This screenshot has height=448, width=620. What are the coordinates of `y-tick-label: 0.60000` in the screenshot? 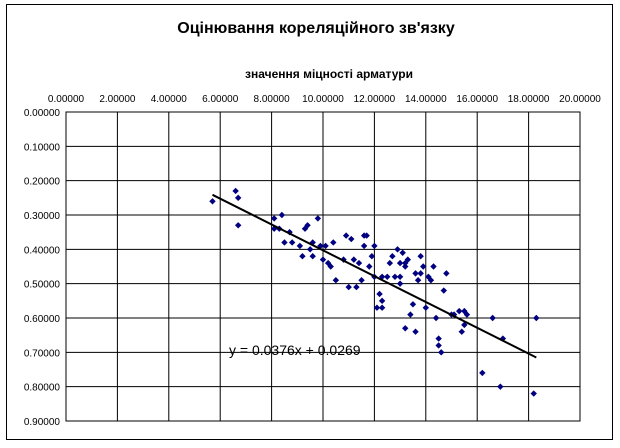 It's located at (42, 319).